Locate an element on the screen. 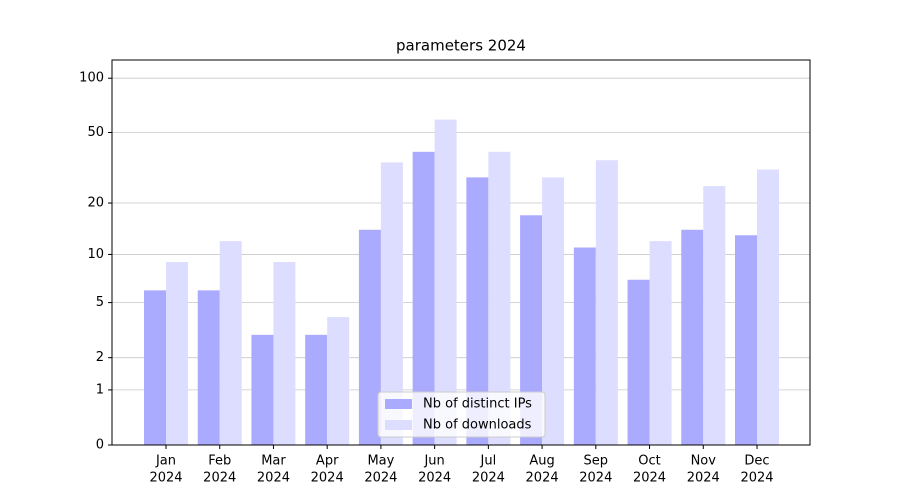 The width and height of the screenshot is (900, 500). x-tick-label: Feb is located at coordinates (219, 461).